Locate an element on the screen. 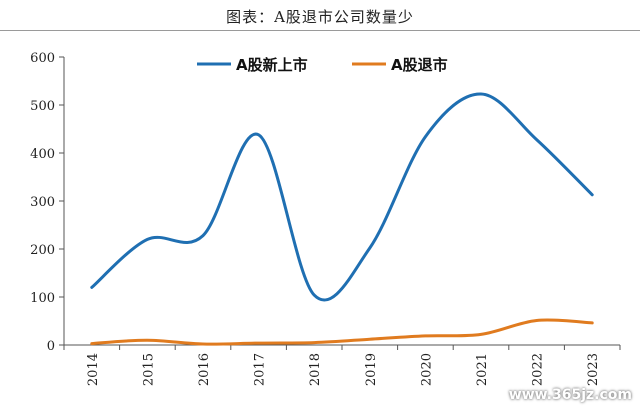  x-tick-label: 2015 is located at coordinates (148, 369).